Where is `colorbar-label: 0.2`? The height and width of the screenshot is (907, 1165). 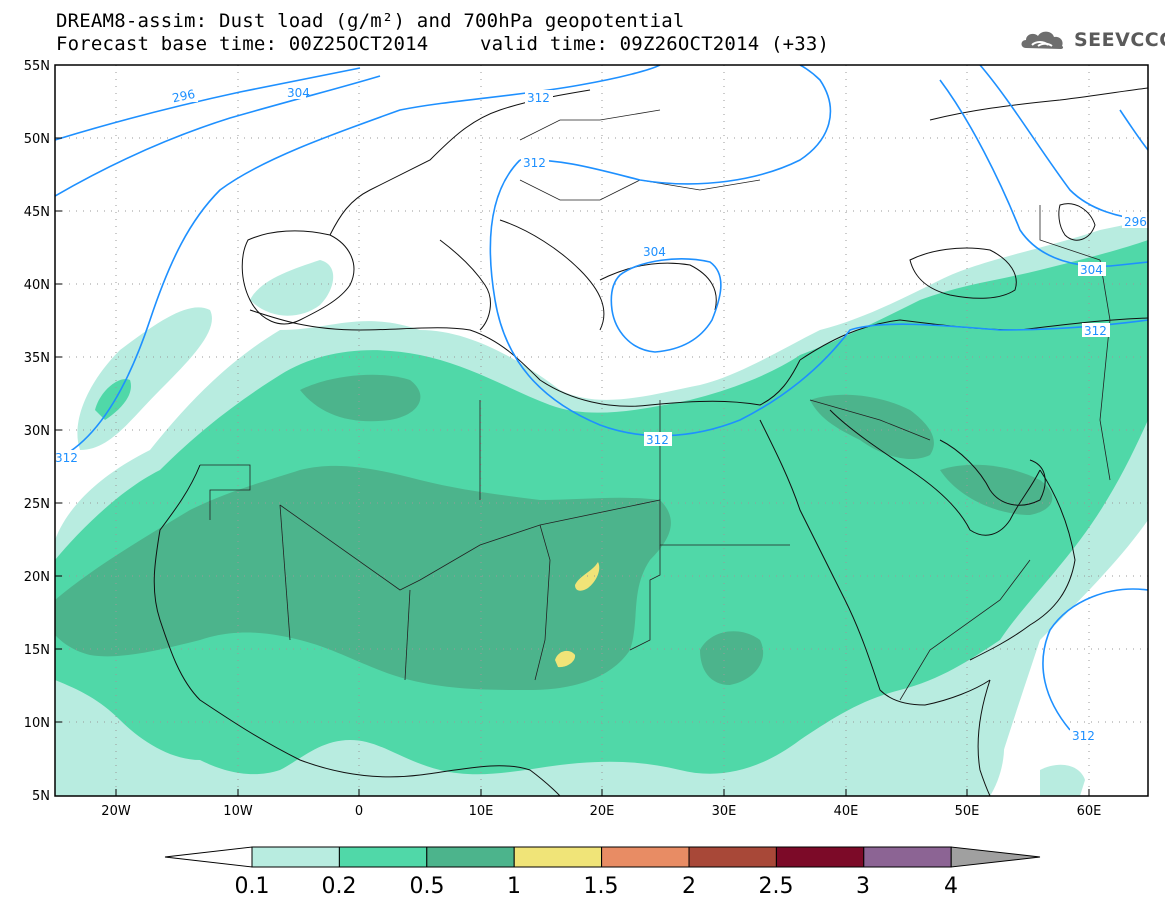
colorbar-label: 0.2 is located at coordinates (339, 886).